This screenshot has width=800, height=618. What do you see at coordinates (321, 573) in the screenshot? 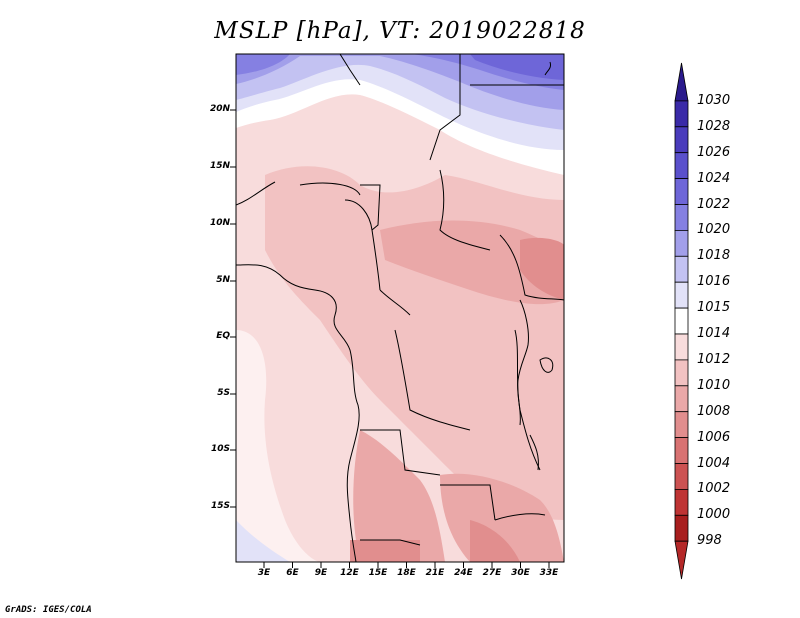
I see `lon-label: 9E` at bounding box center [321, 573].